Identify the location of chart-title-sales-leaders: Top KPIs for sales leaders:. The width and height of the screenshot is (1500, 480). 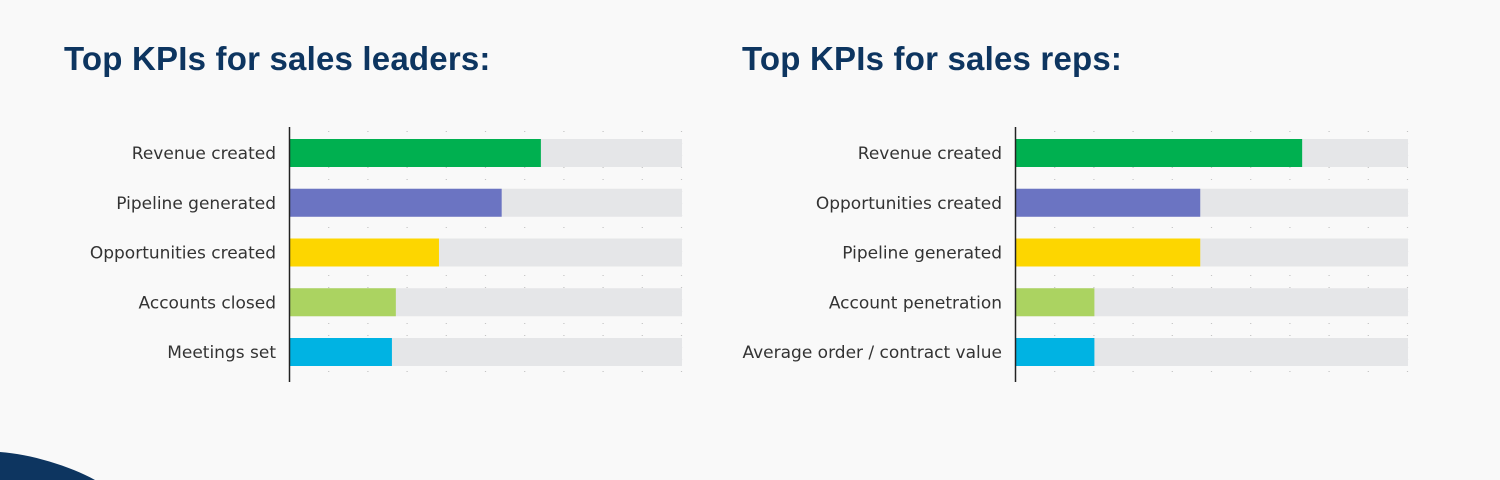
(277, 58).